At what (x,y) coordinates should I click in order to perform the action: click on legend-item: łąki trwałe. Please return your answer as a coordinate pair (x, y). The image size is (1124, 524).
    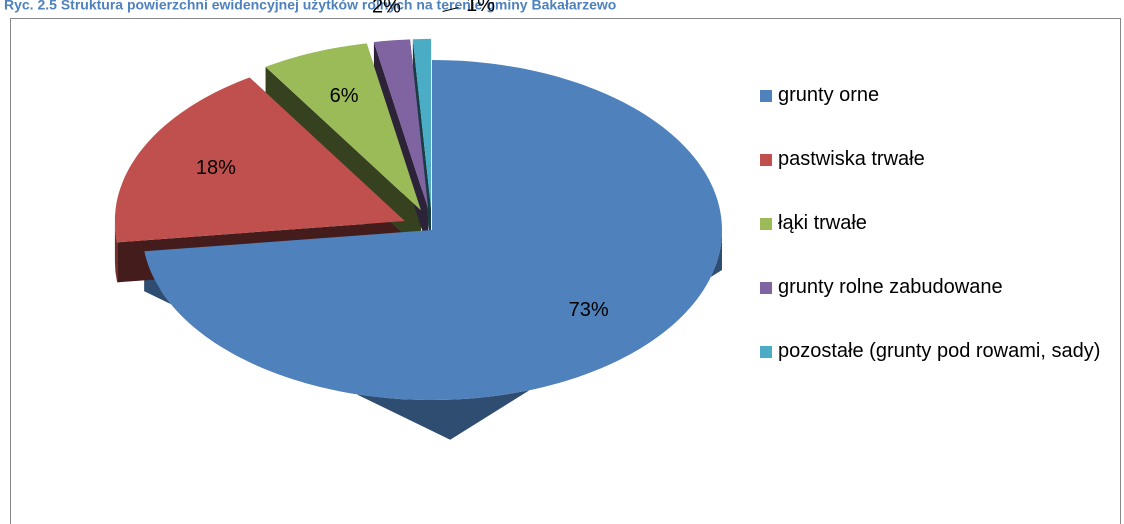
    Looking at the image, I should click on (935, 244).